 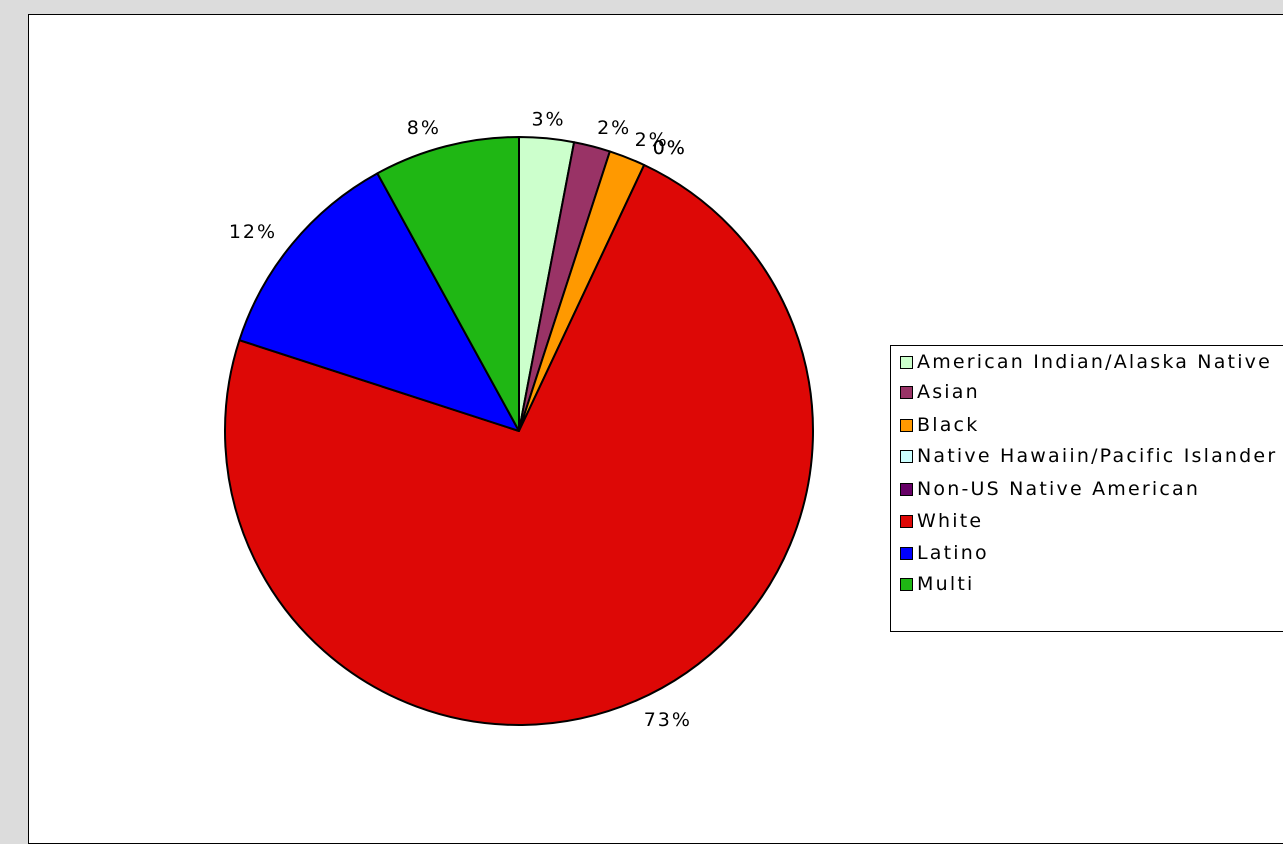 What do you see at coordinates (950, 521) in the screenshot?
I see `legend-label: White` at bounding box center [950, 521].